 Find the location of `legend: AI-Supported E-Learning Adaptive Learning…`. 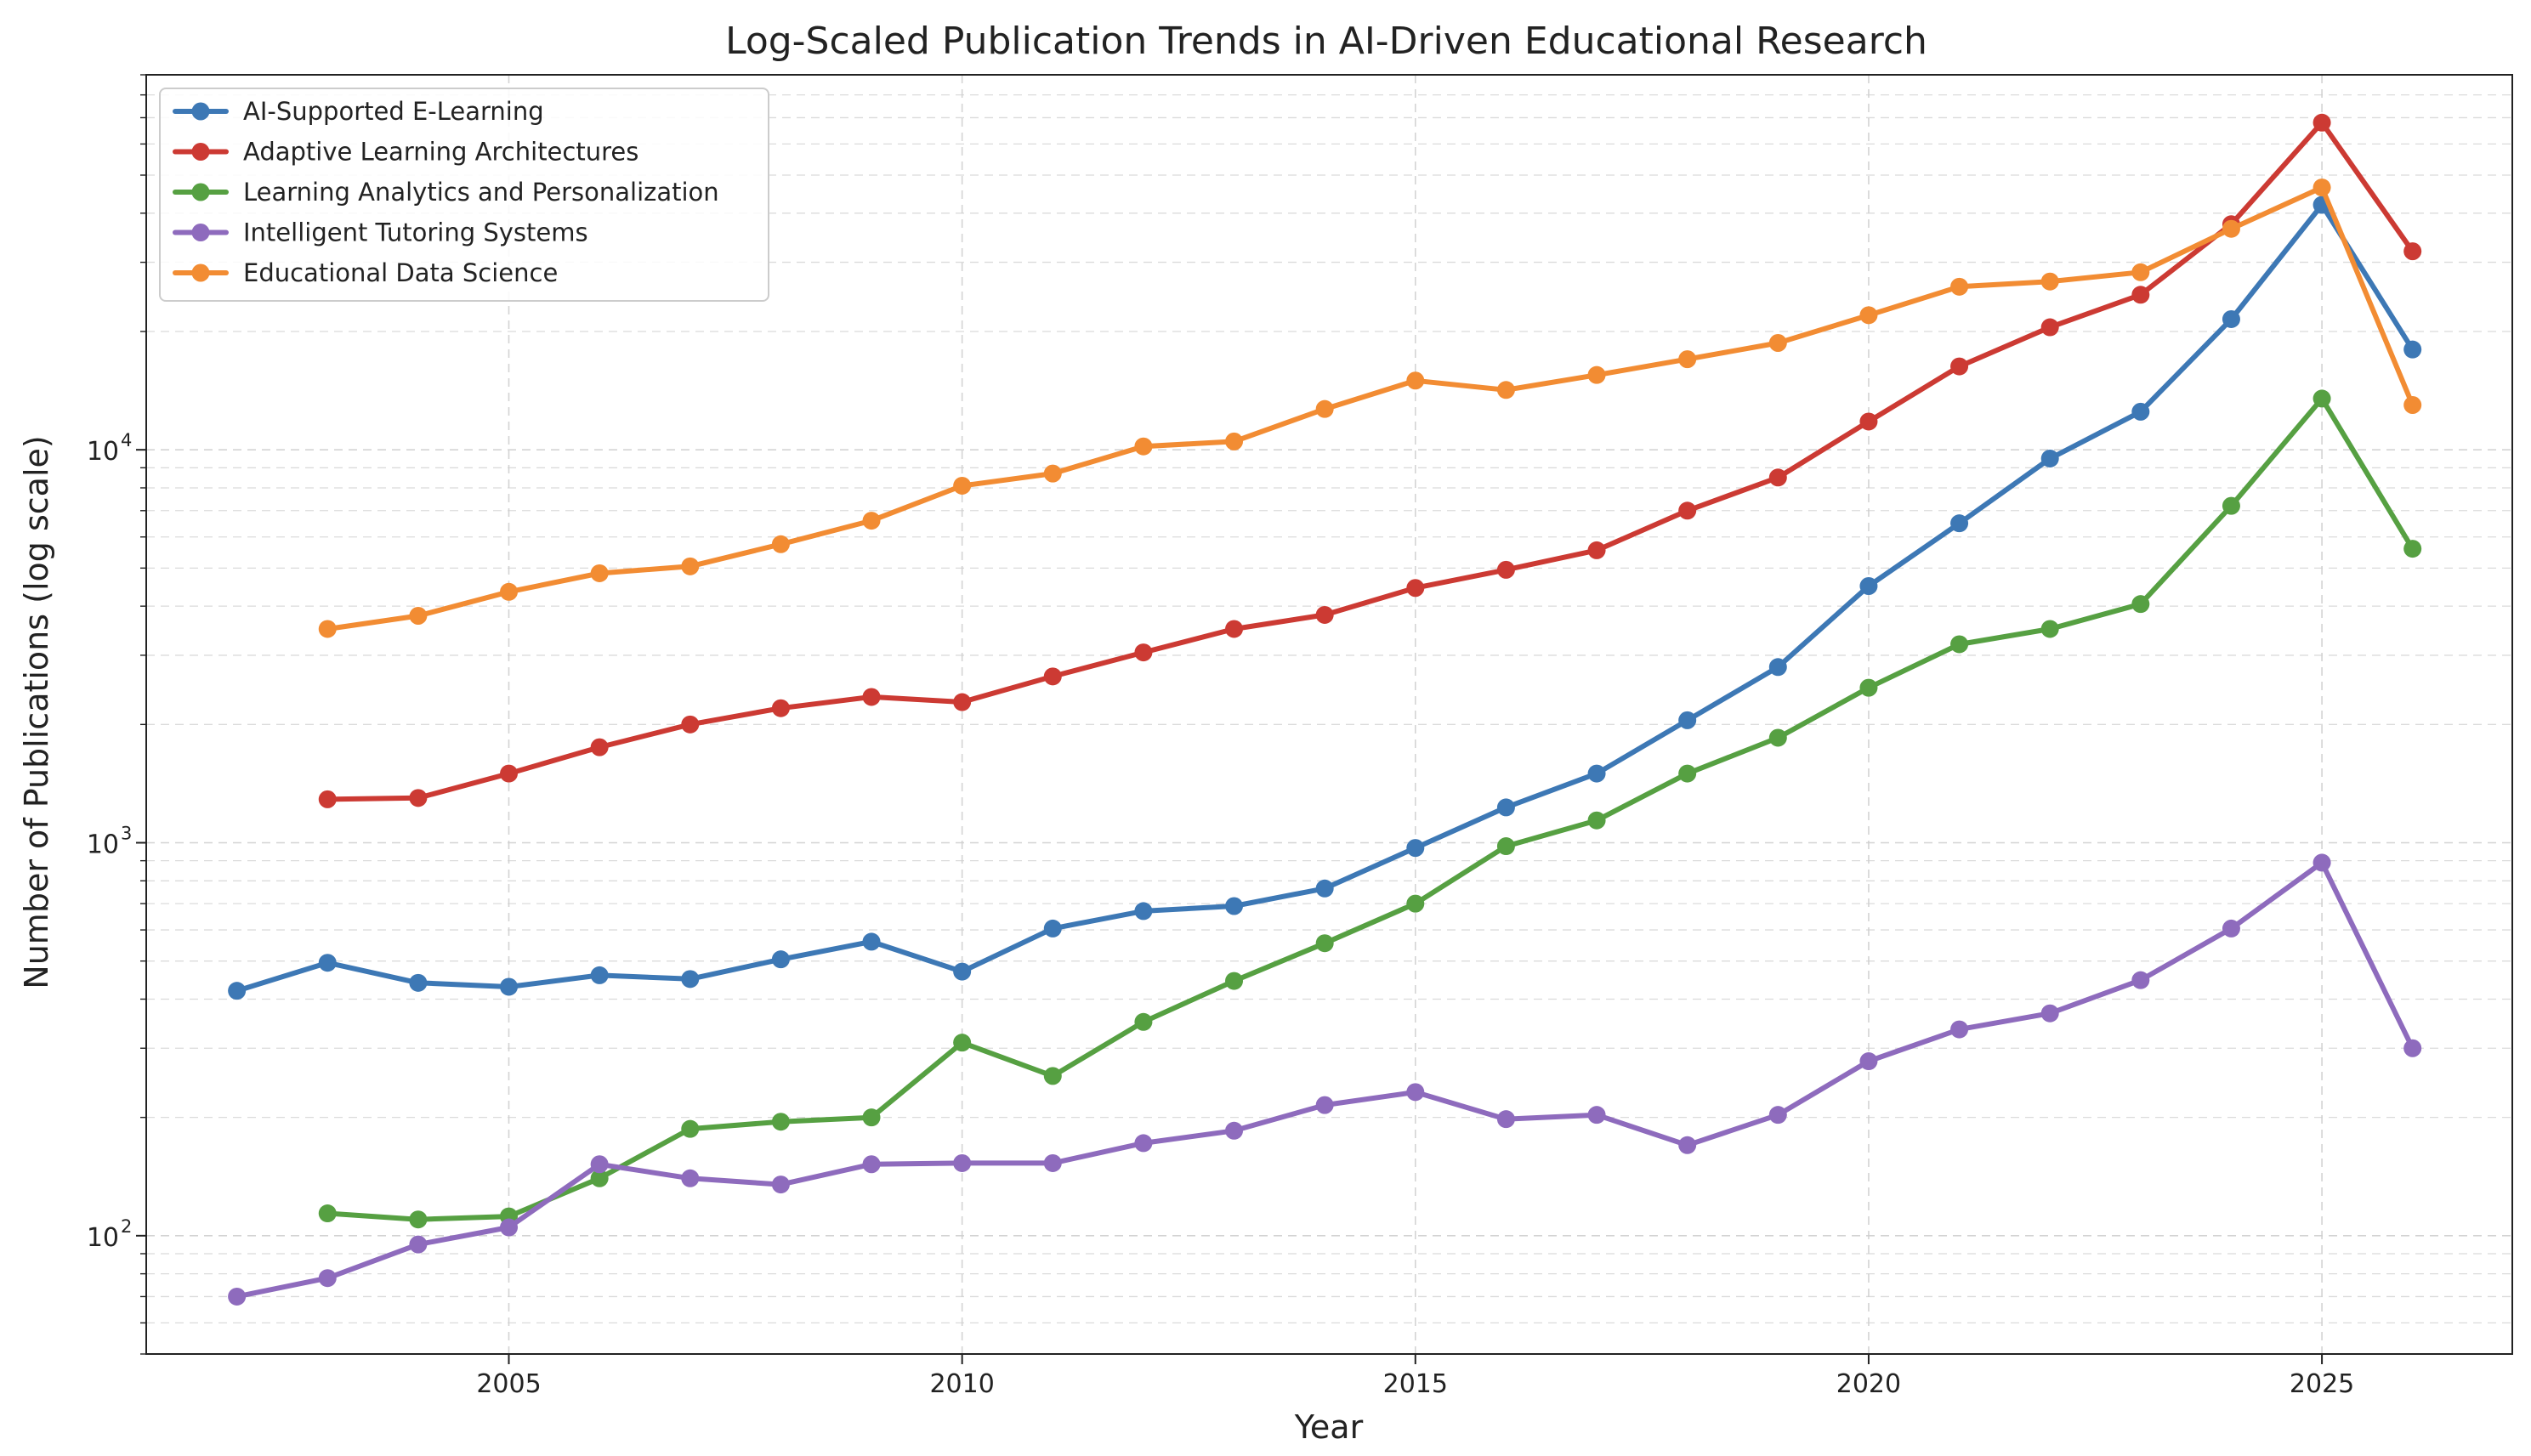

legend: AI-Supported E-Learning Adaptive Learning… is located at coordinates (464, 195).